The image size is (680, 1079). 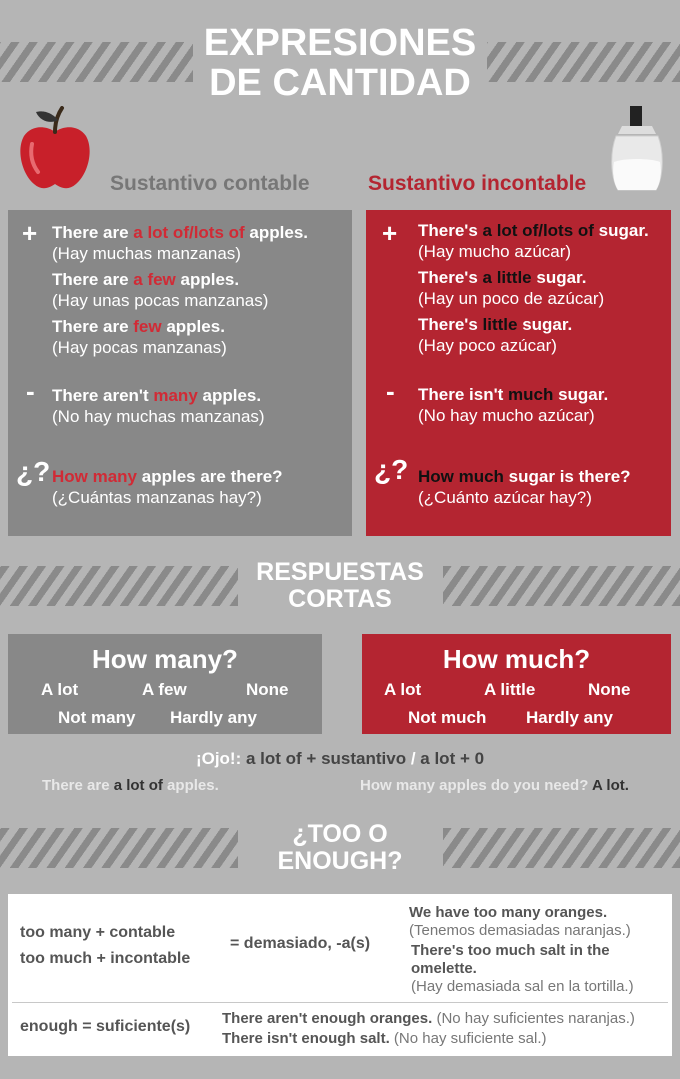 I want to click on rule-enough: enough = suficiente(s), so click(x=105, y=1026).